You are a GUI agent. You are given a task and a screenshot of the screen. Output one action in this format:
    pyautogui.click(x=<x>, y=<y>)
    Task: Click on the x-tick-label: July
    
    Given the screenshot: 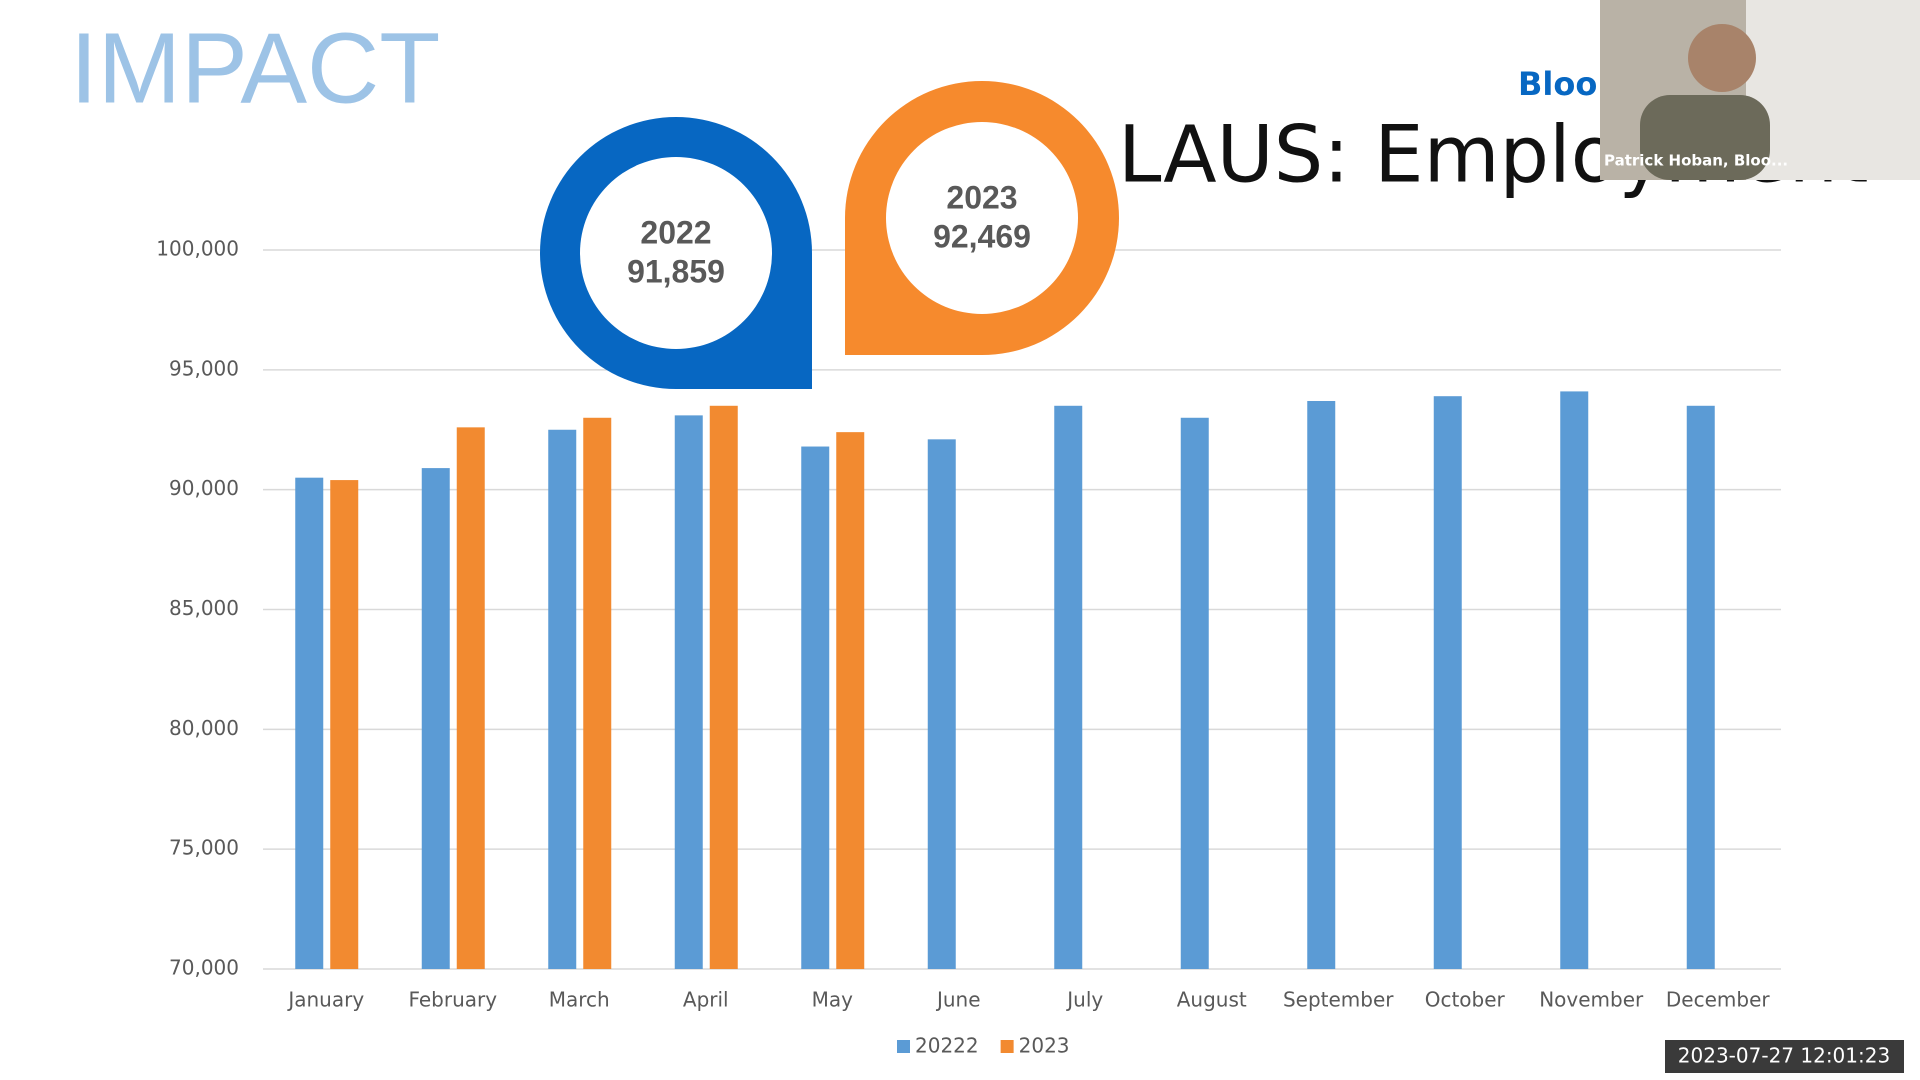 What is the action you would take?
    pyautogui.click(x=1084, y=1000)
    